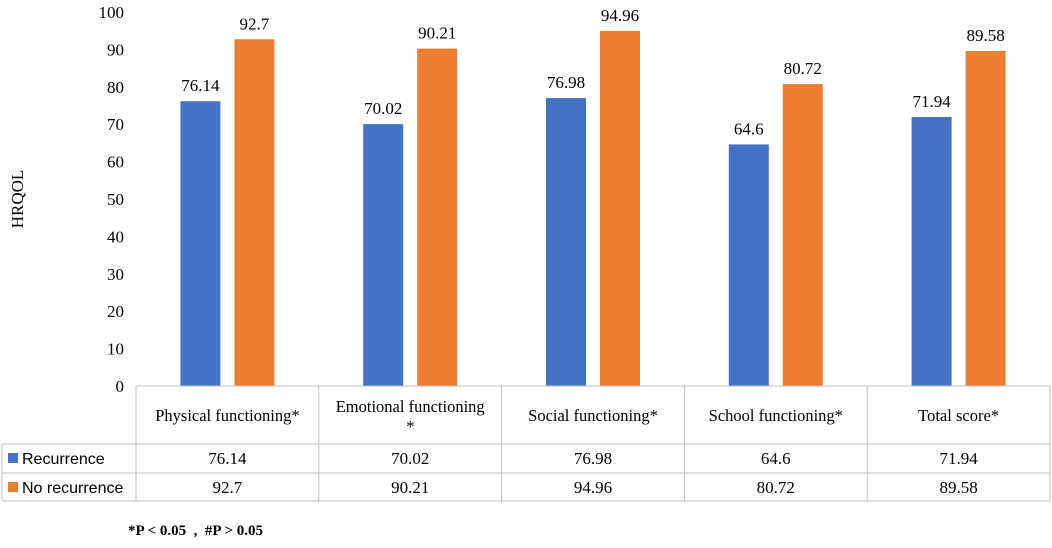  What do you see at coordinates (593, 487) in the screenshot?
I see `table-cell: 94.96` at bounding box center [593, 487].